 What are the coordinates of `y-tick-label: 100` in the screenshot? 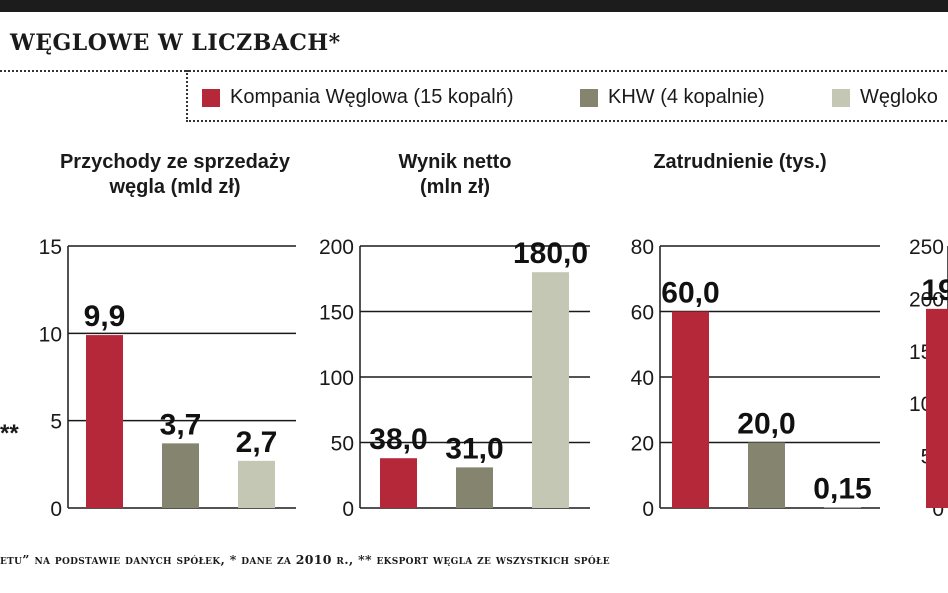 It's located at (336, 378).